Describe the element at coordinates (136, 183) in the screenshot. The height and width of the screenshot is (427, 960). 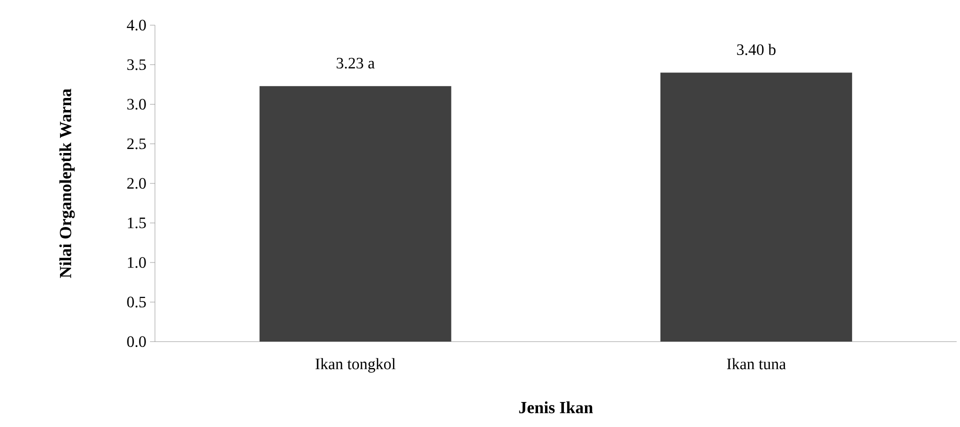
I see `y-tick-label: 2.0` at that location.